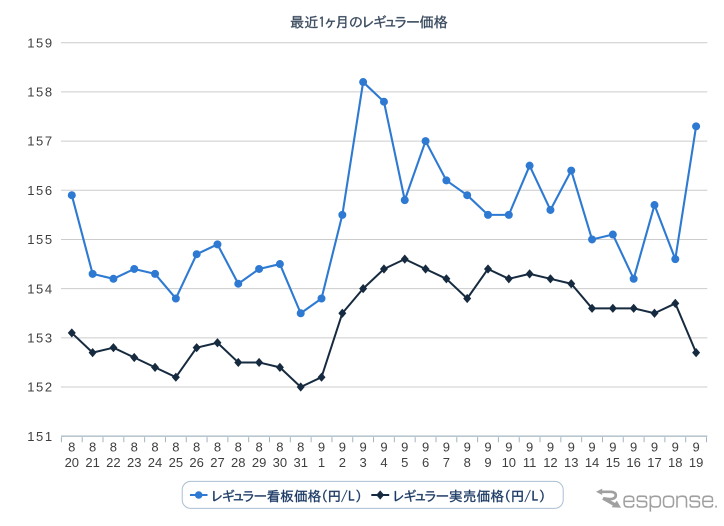 The height and width of the screenshot is (526, 724). Describe the element at coordinates (238, 462) in the screenshot. I see `svg-text: 28` at that location.